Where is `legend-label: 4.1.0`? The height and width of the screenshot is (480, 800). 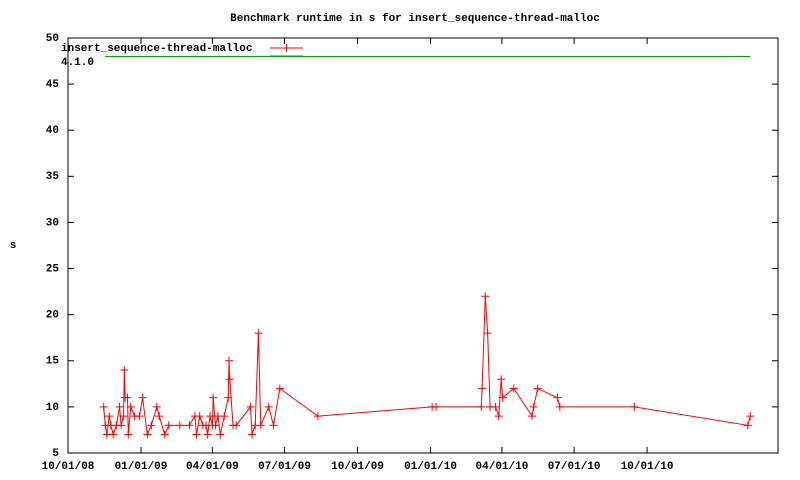
legend-label: 4.1.0 is located at coordinates (77, 63).